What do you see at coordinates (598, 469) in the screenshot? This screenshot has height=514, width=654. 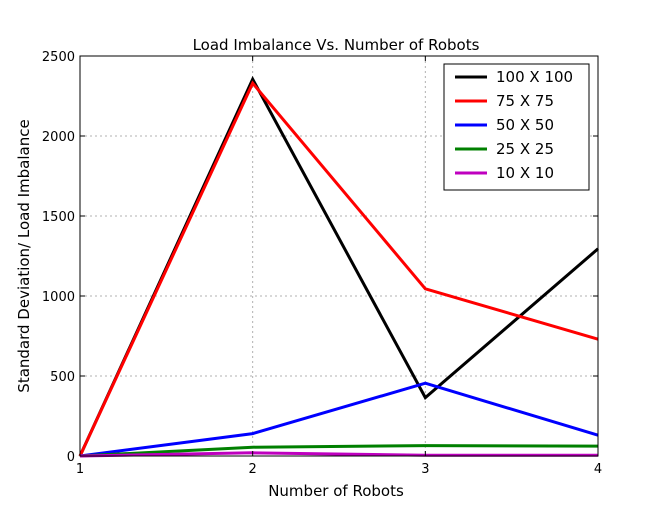 I see `x-tick-label: 4` at bounding box center [598, 469].